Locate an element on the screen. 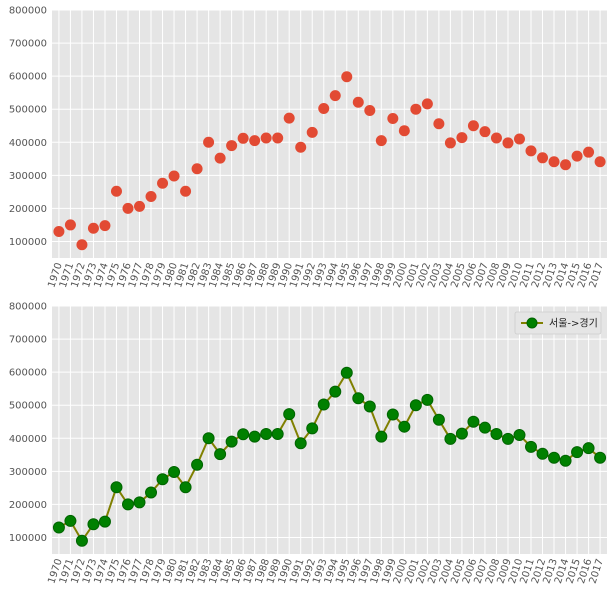 Image resolution: width=614 pixels, height=593 pixels. legend-box is located at coordinates (558, 323).